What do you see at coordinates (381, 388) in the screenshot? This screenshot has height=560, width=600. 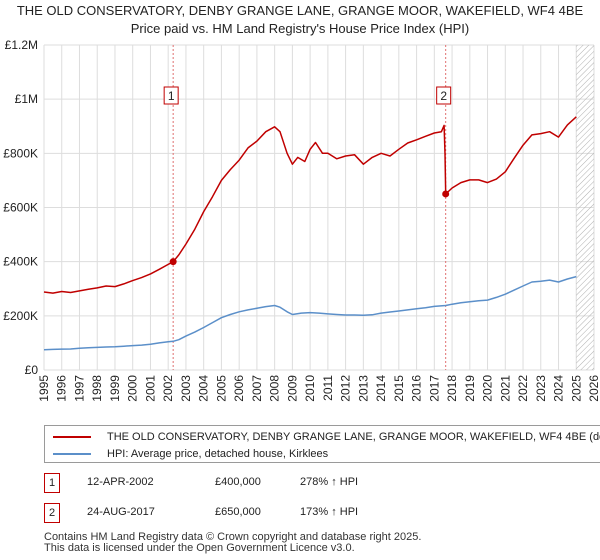 I see `x-tick-label: 2014` at bounding box center [381, 388].